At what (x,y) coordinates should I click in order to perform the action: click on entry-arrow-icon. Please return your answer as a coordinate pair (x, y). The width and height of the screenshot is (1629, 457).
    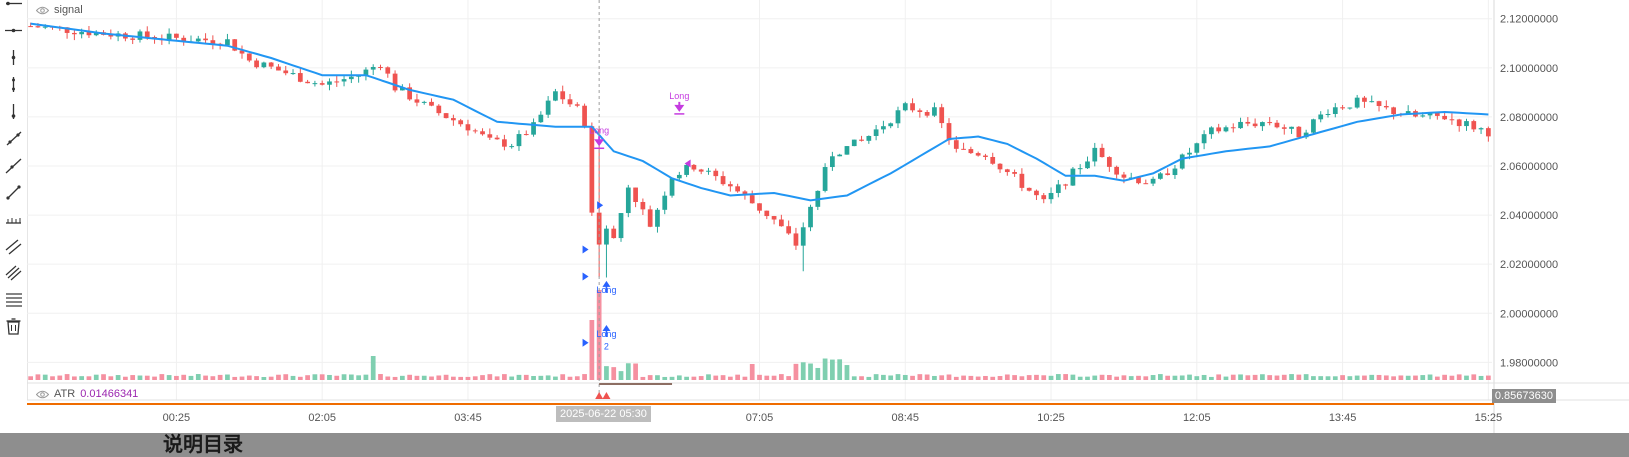
    Looking at the image, I should click on (606, 286).